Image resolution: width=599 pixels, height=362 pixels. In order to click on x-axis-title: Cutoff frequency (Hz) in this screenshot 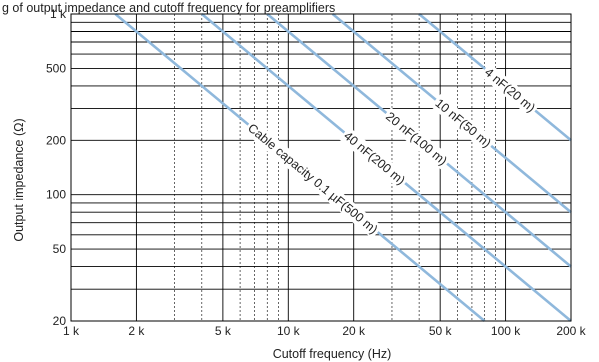, I will do `click(332, 354)`.